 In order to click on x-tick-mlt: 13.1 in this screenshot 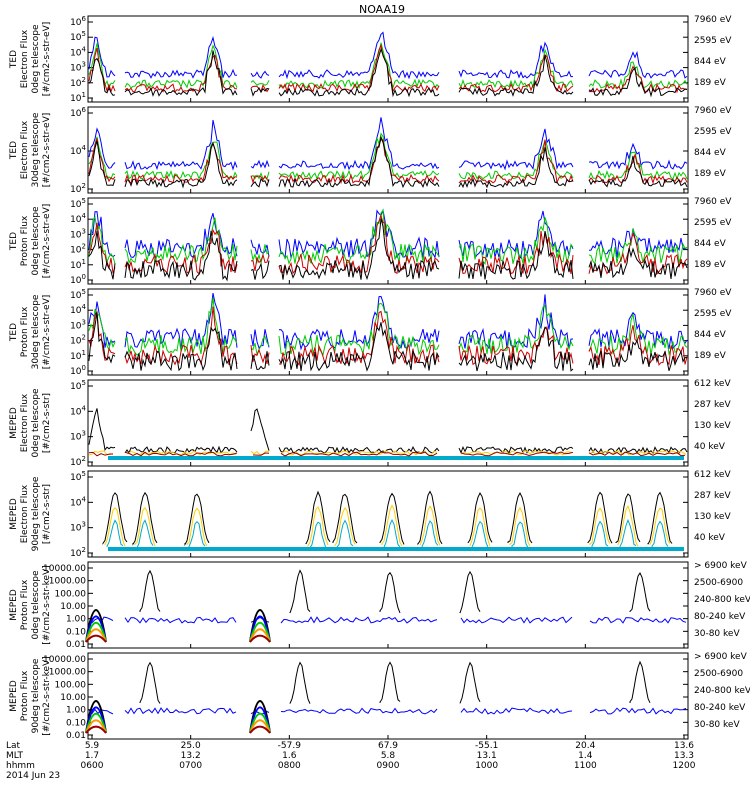, I will do `click(487, 756)`.